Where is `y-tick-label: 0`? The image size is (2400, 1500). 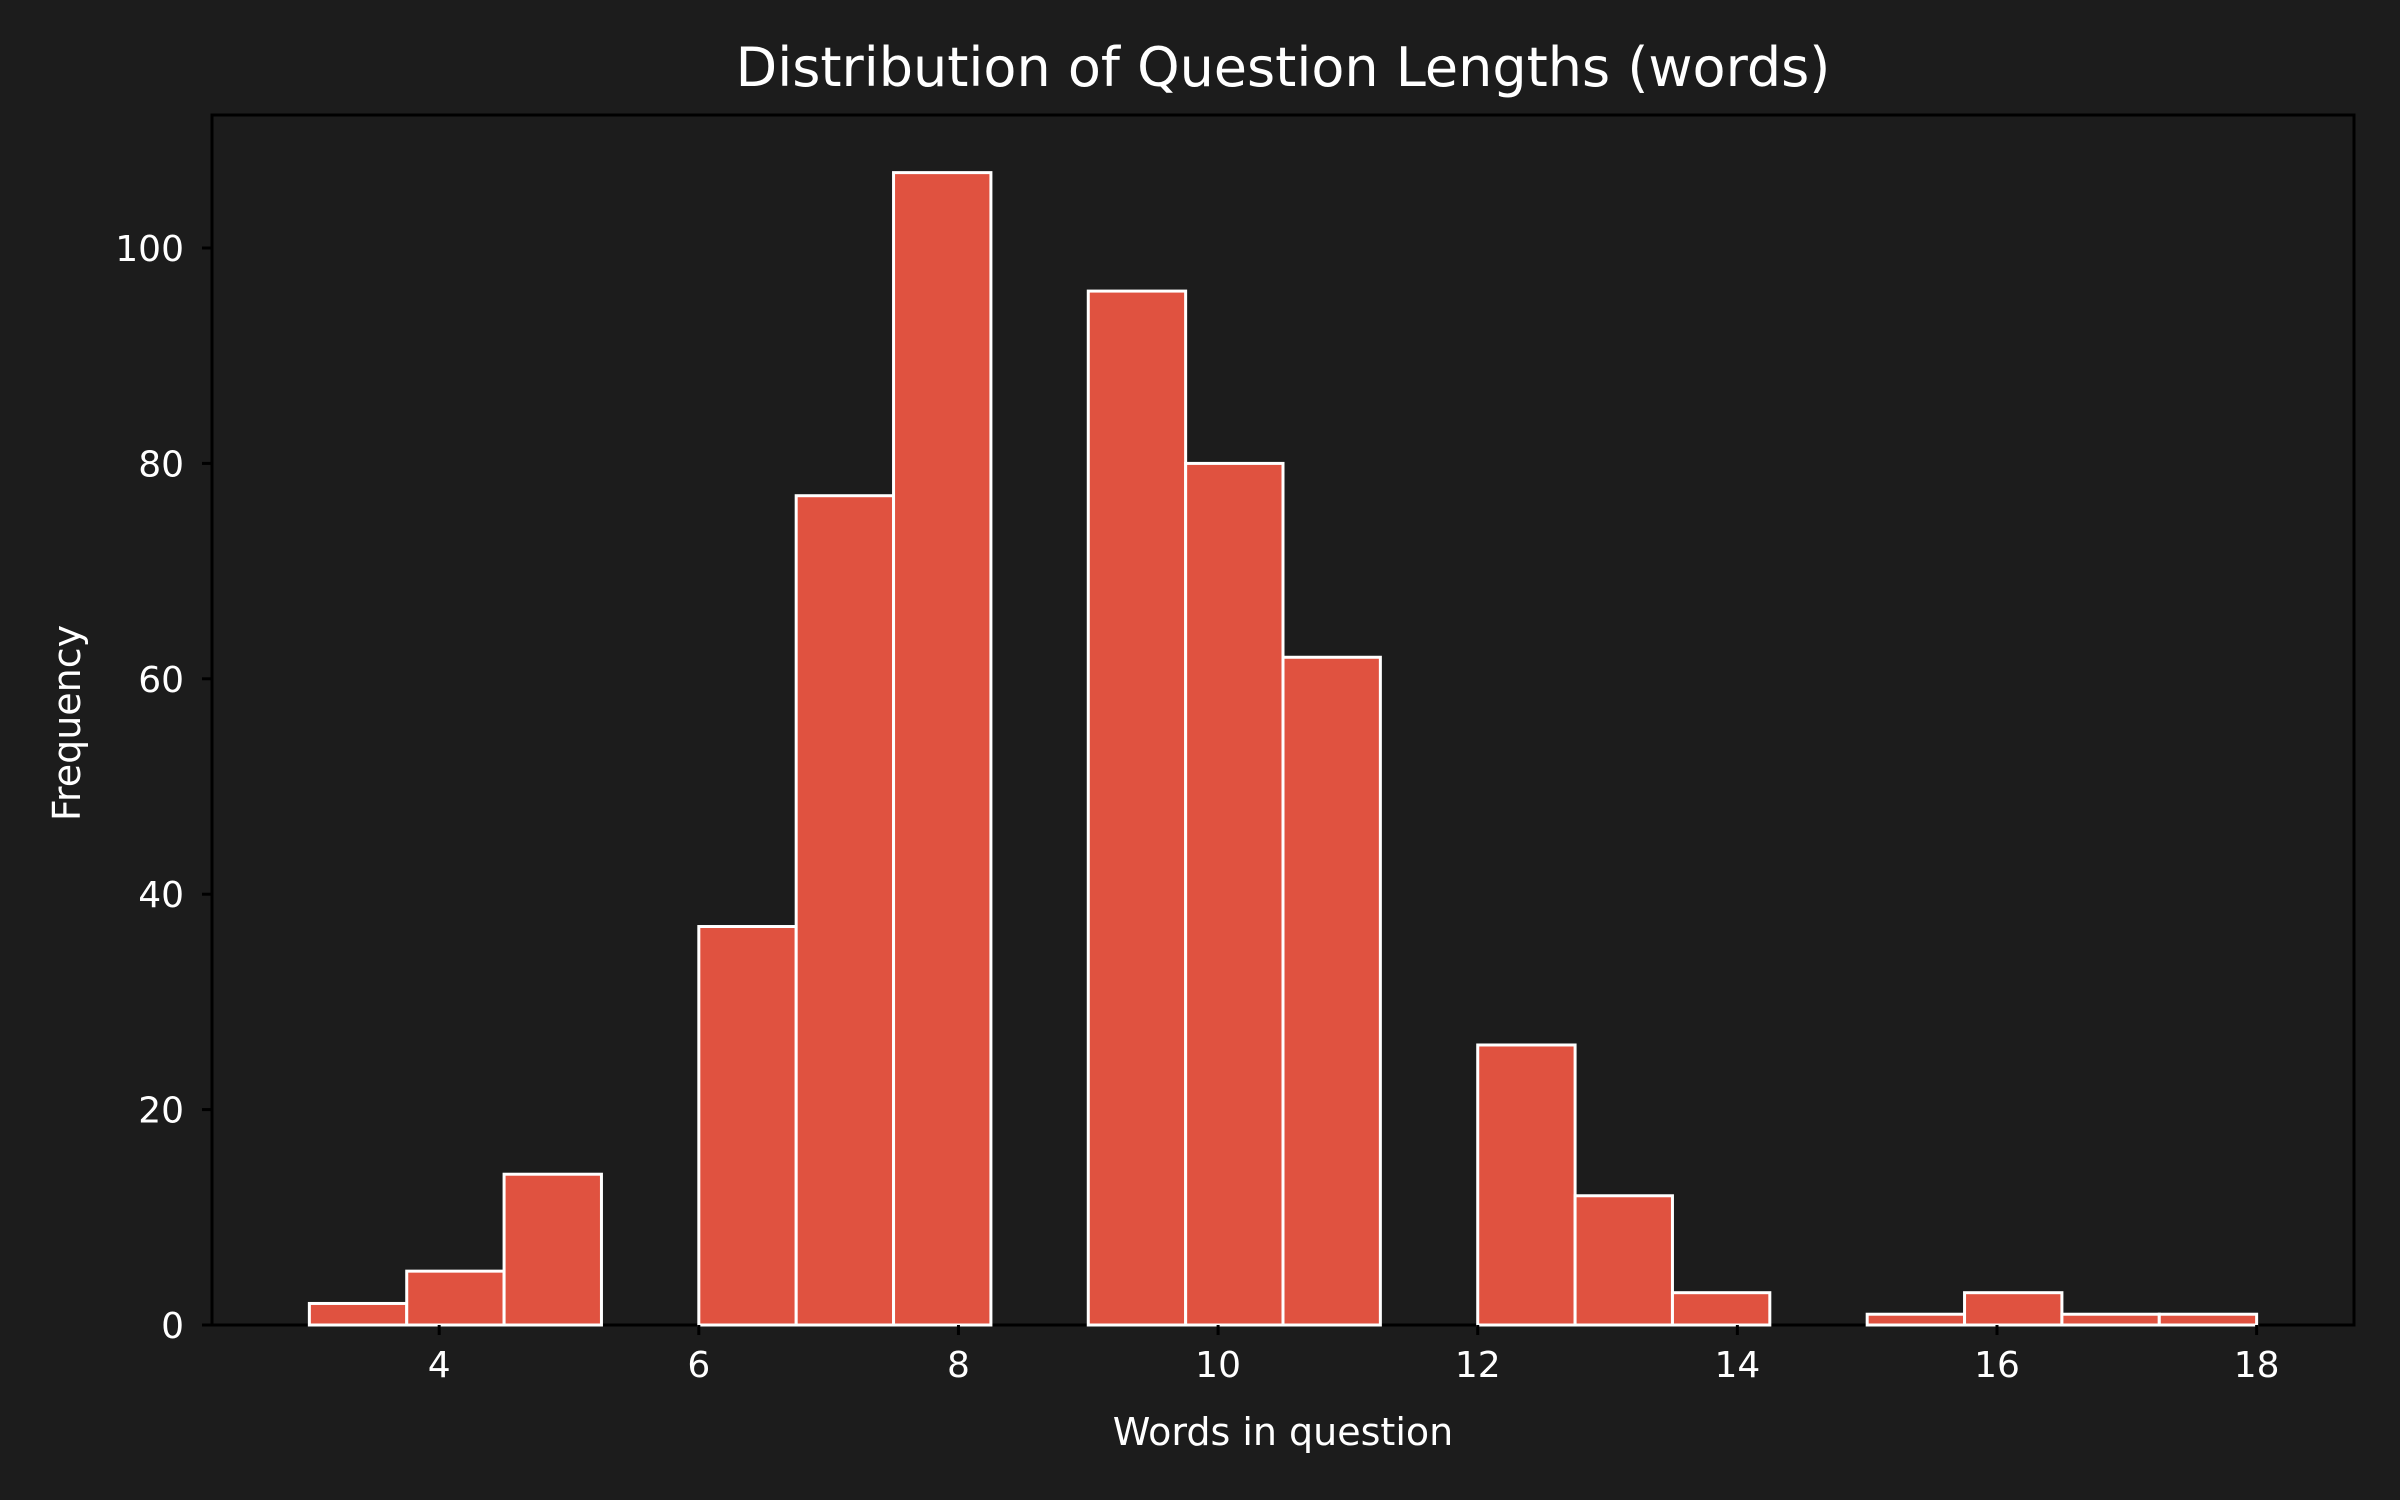
y-tick-label: 0 is located at coordinates (172, 1326).